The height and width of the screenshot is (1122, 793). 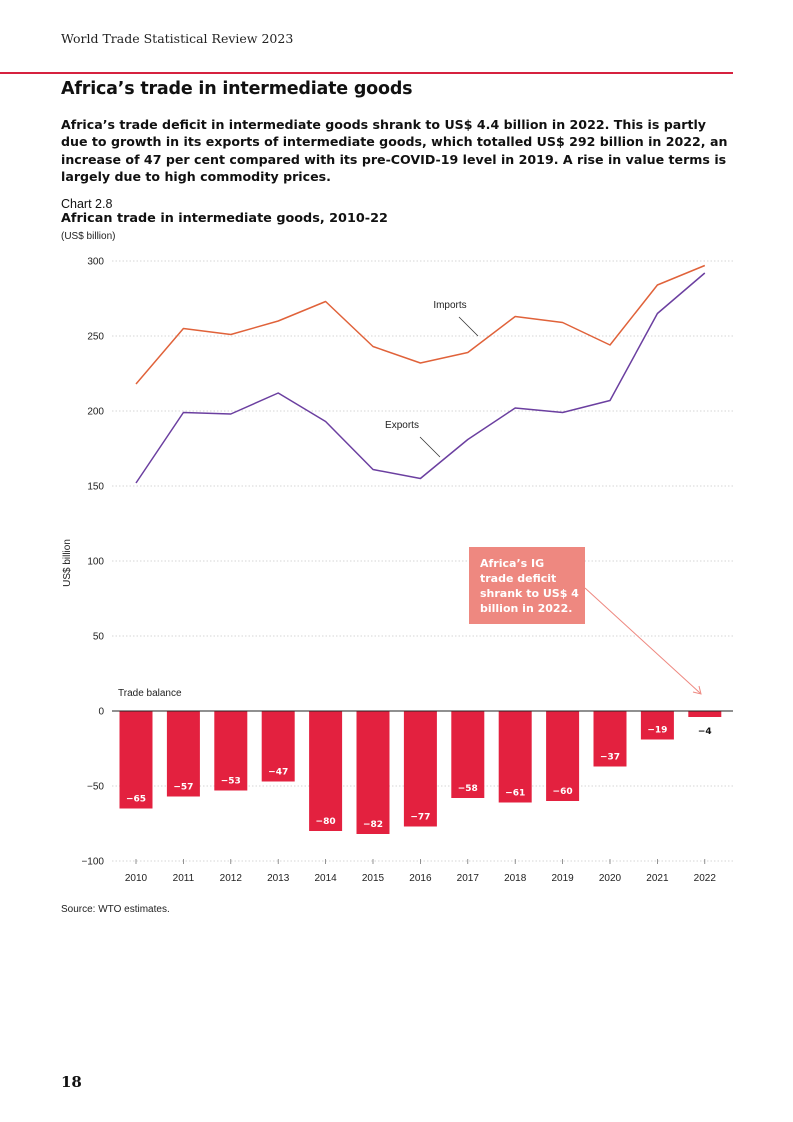 What do you see at coordinates (515, 794) in the screenshot?
I see `bar-label: −61` at bounding box center [515, 794].